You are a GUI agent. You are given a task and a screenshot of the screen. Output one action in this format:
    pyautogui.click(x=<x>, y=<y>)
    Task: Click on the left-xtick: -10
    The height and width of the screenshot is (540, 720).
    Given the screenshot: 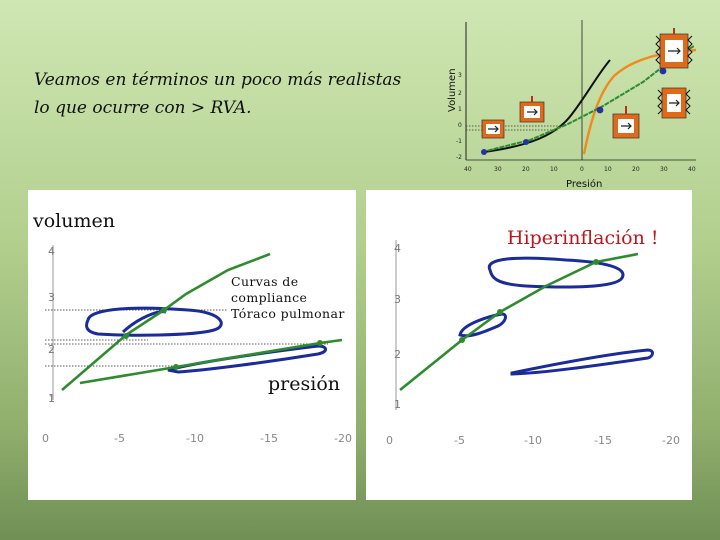 What is the action you would take?
    pyautogui.click(x=195, y=438)
    